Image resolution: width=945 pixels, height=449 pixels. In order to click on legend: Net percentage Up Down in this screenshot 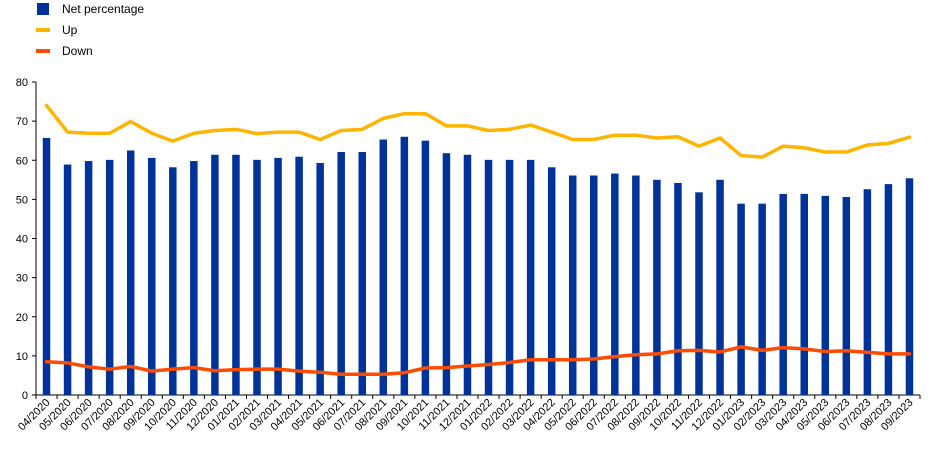, I will do `click(90, 30)`.